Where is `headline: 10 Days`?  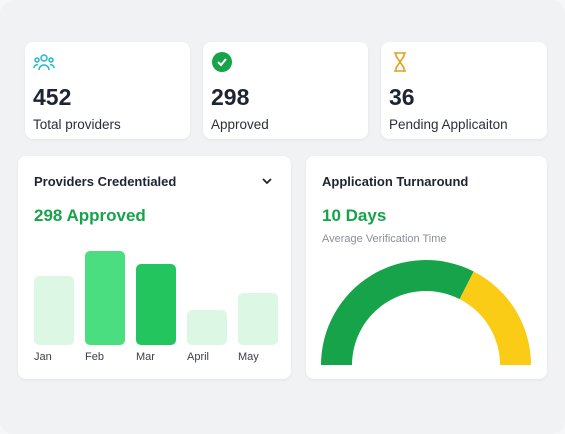
headline: 10 Days is located at coordinates (354, 215).